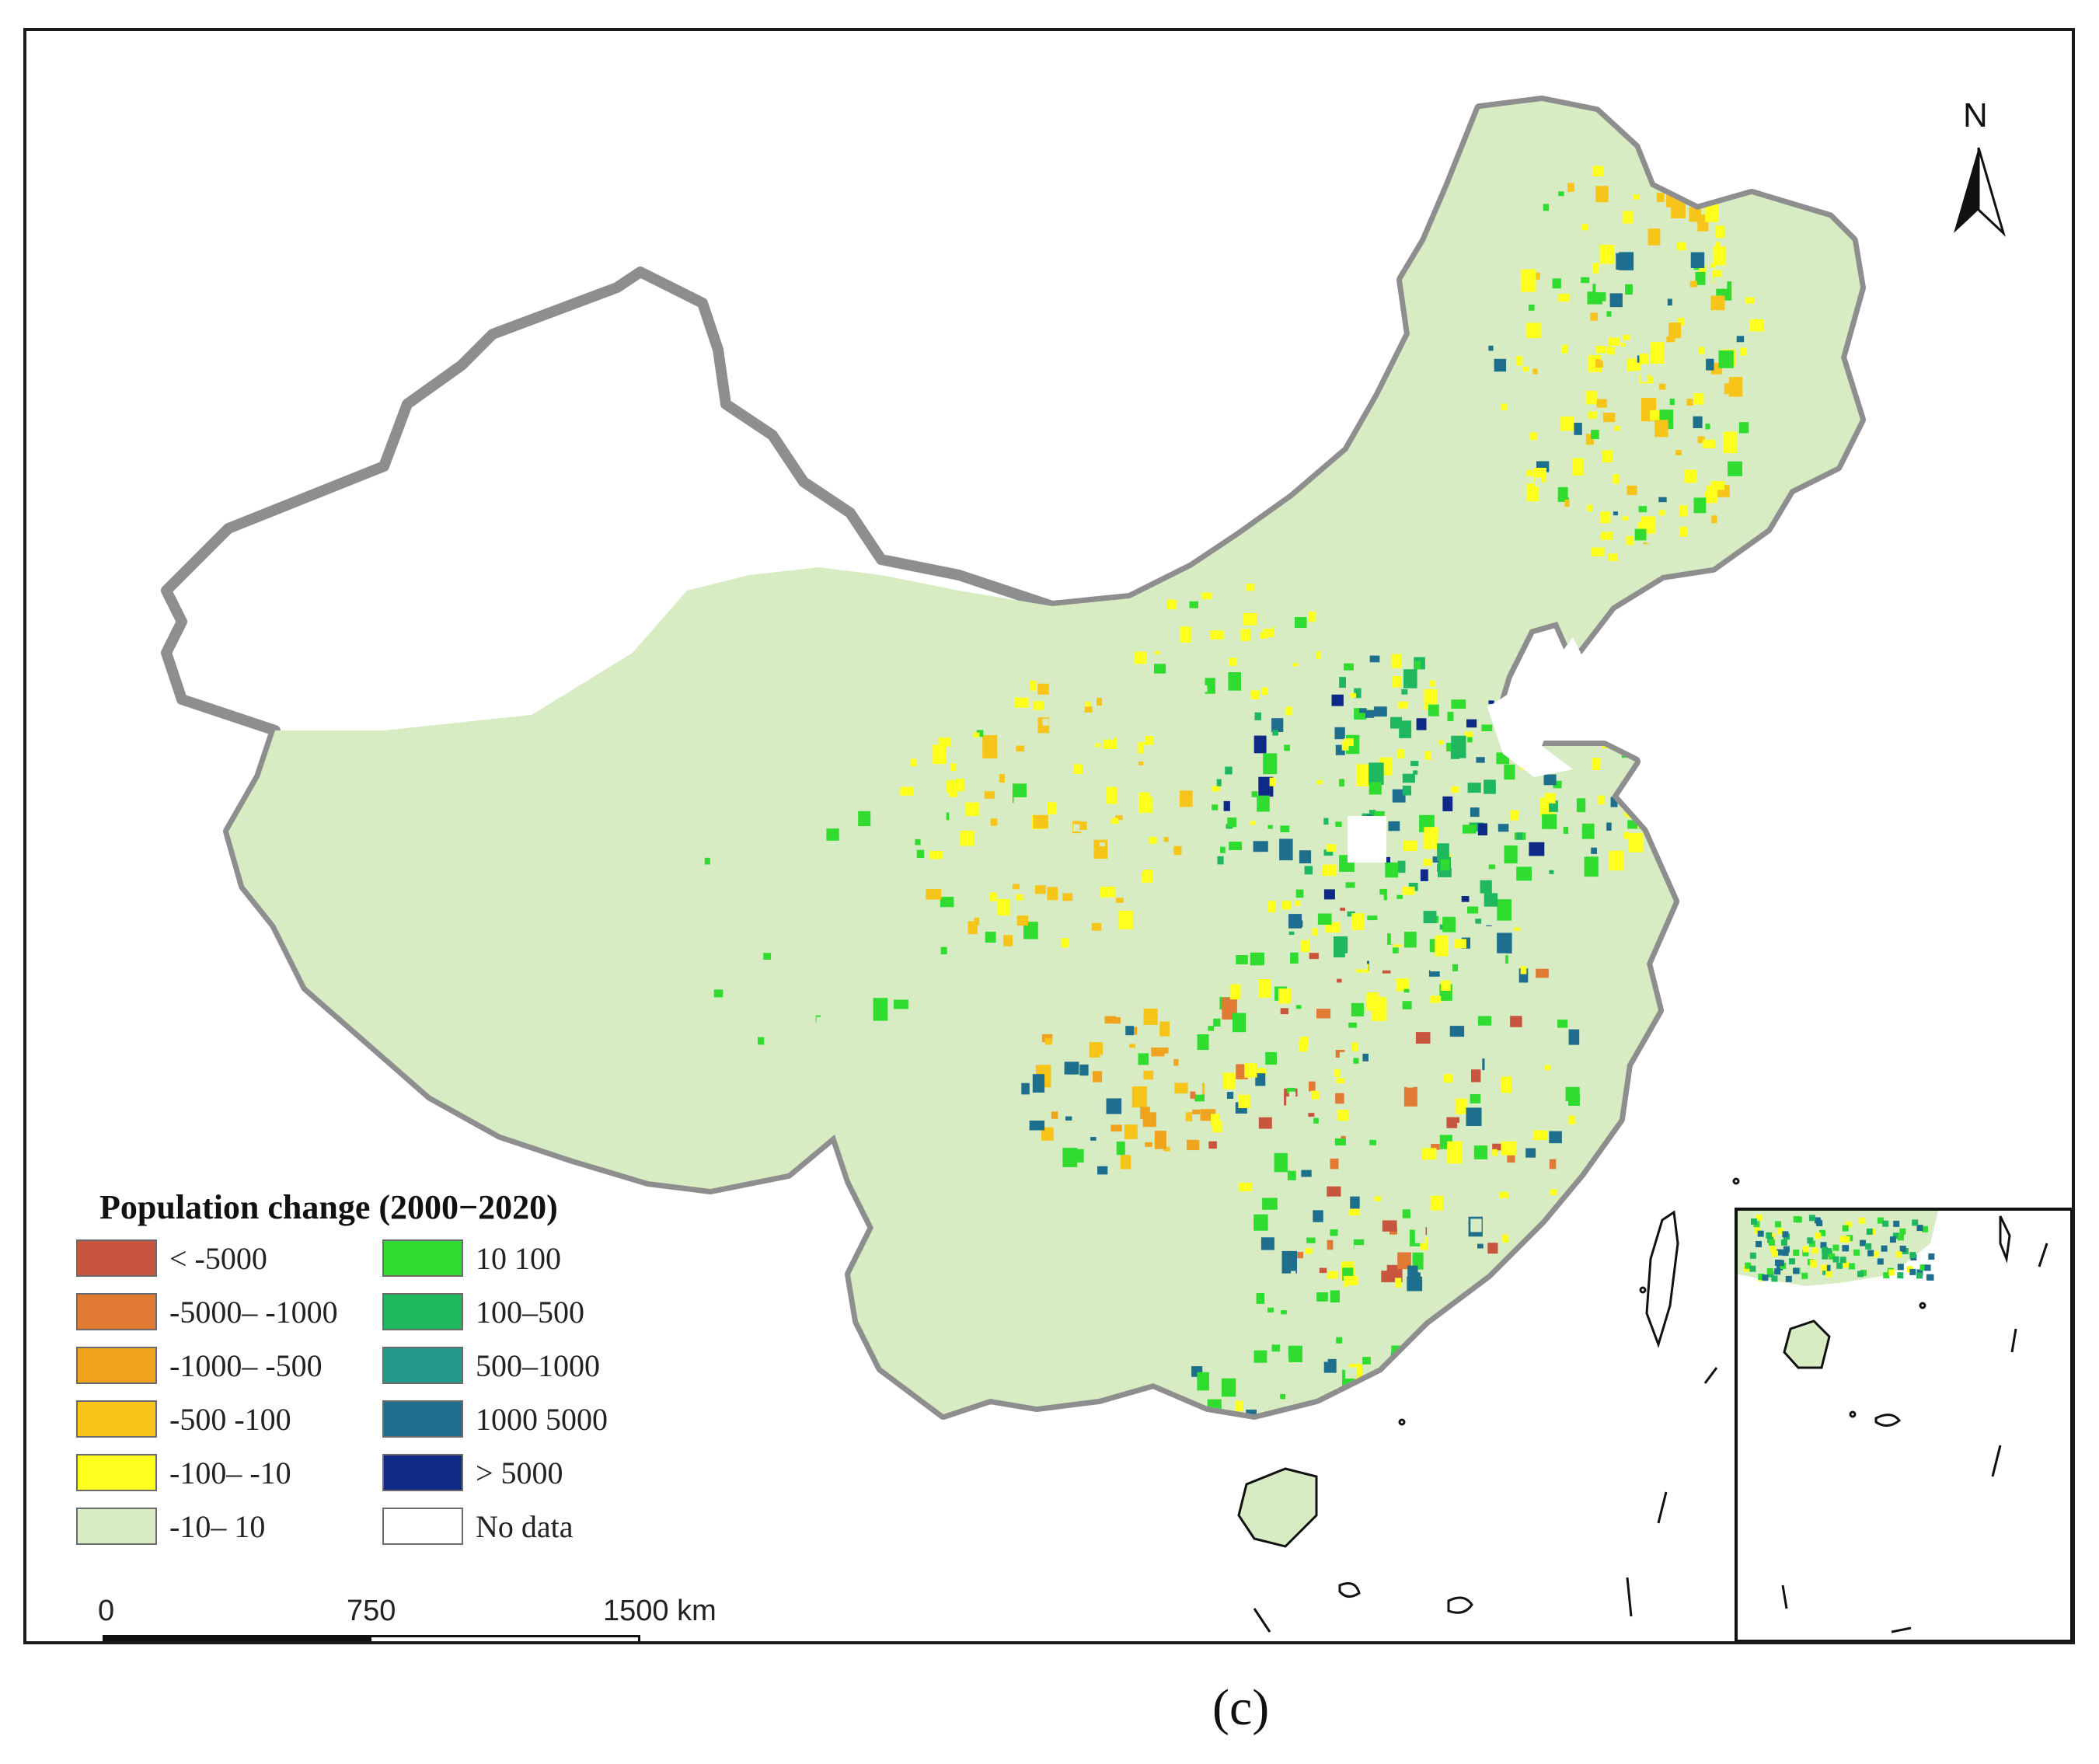 The height and width of the screenshot is (1764, 2099). What do you see at coordinates (495, 1419) in the screenshot?
I see `legend-item: 1000 5000` at bounding box center [495, 1419].